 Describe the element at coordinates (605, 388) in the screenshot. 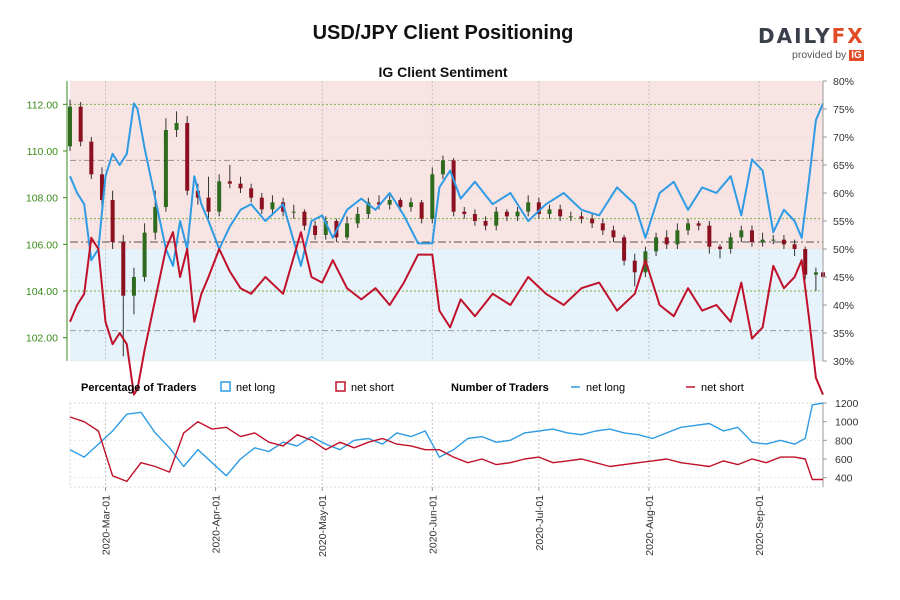

I see `legend-count-long: net long` at that location.